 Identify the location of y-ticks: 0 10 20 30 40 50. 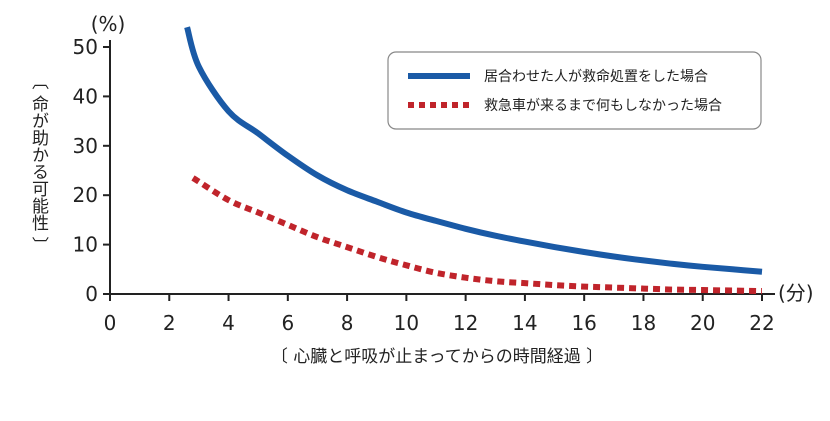
(91, 170).